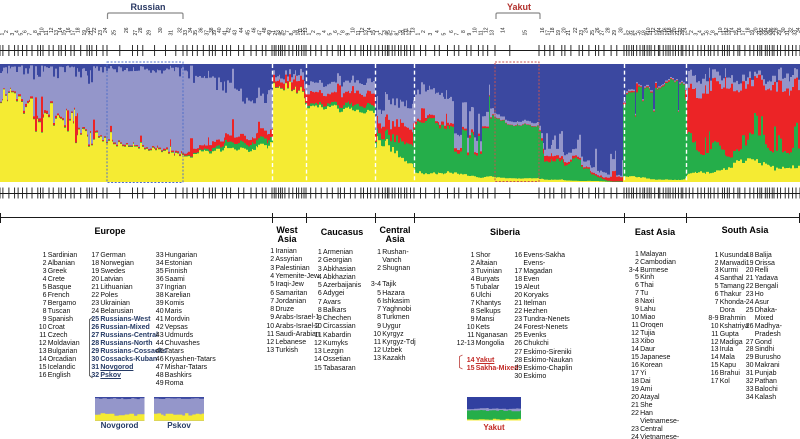 This screenshot has width=800, height=439. I want to click on svg-text: 45, so click(248, 33).